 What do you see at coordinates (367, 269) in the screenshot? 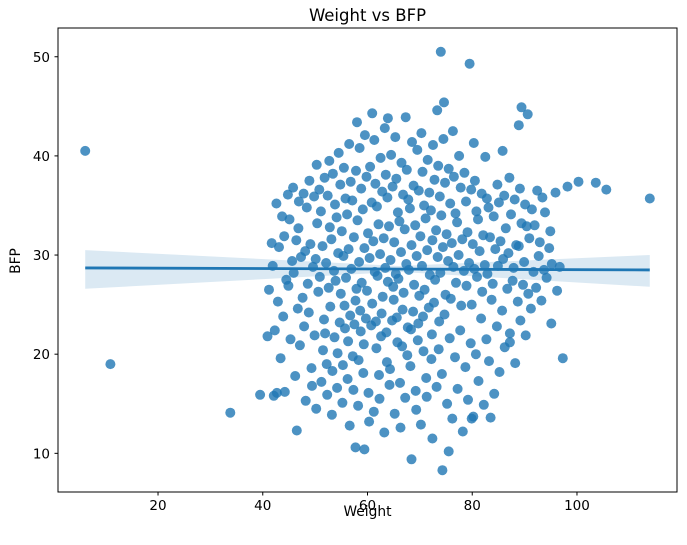
I see `regression-line` at bounding box center [367, 269].